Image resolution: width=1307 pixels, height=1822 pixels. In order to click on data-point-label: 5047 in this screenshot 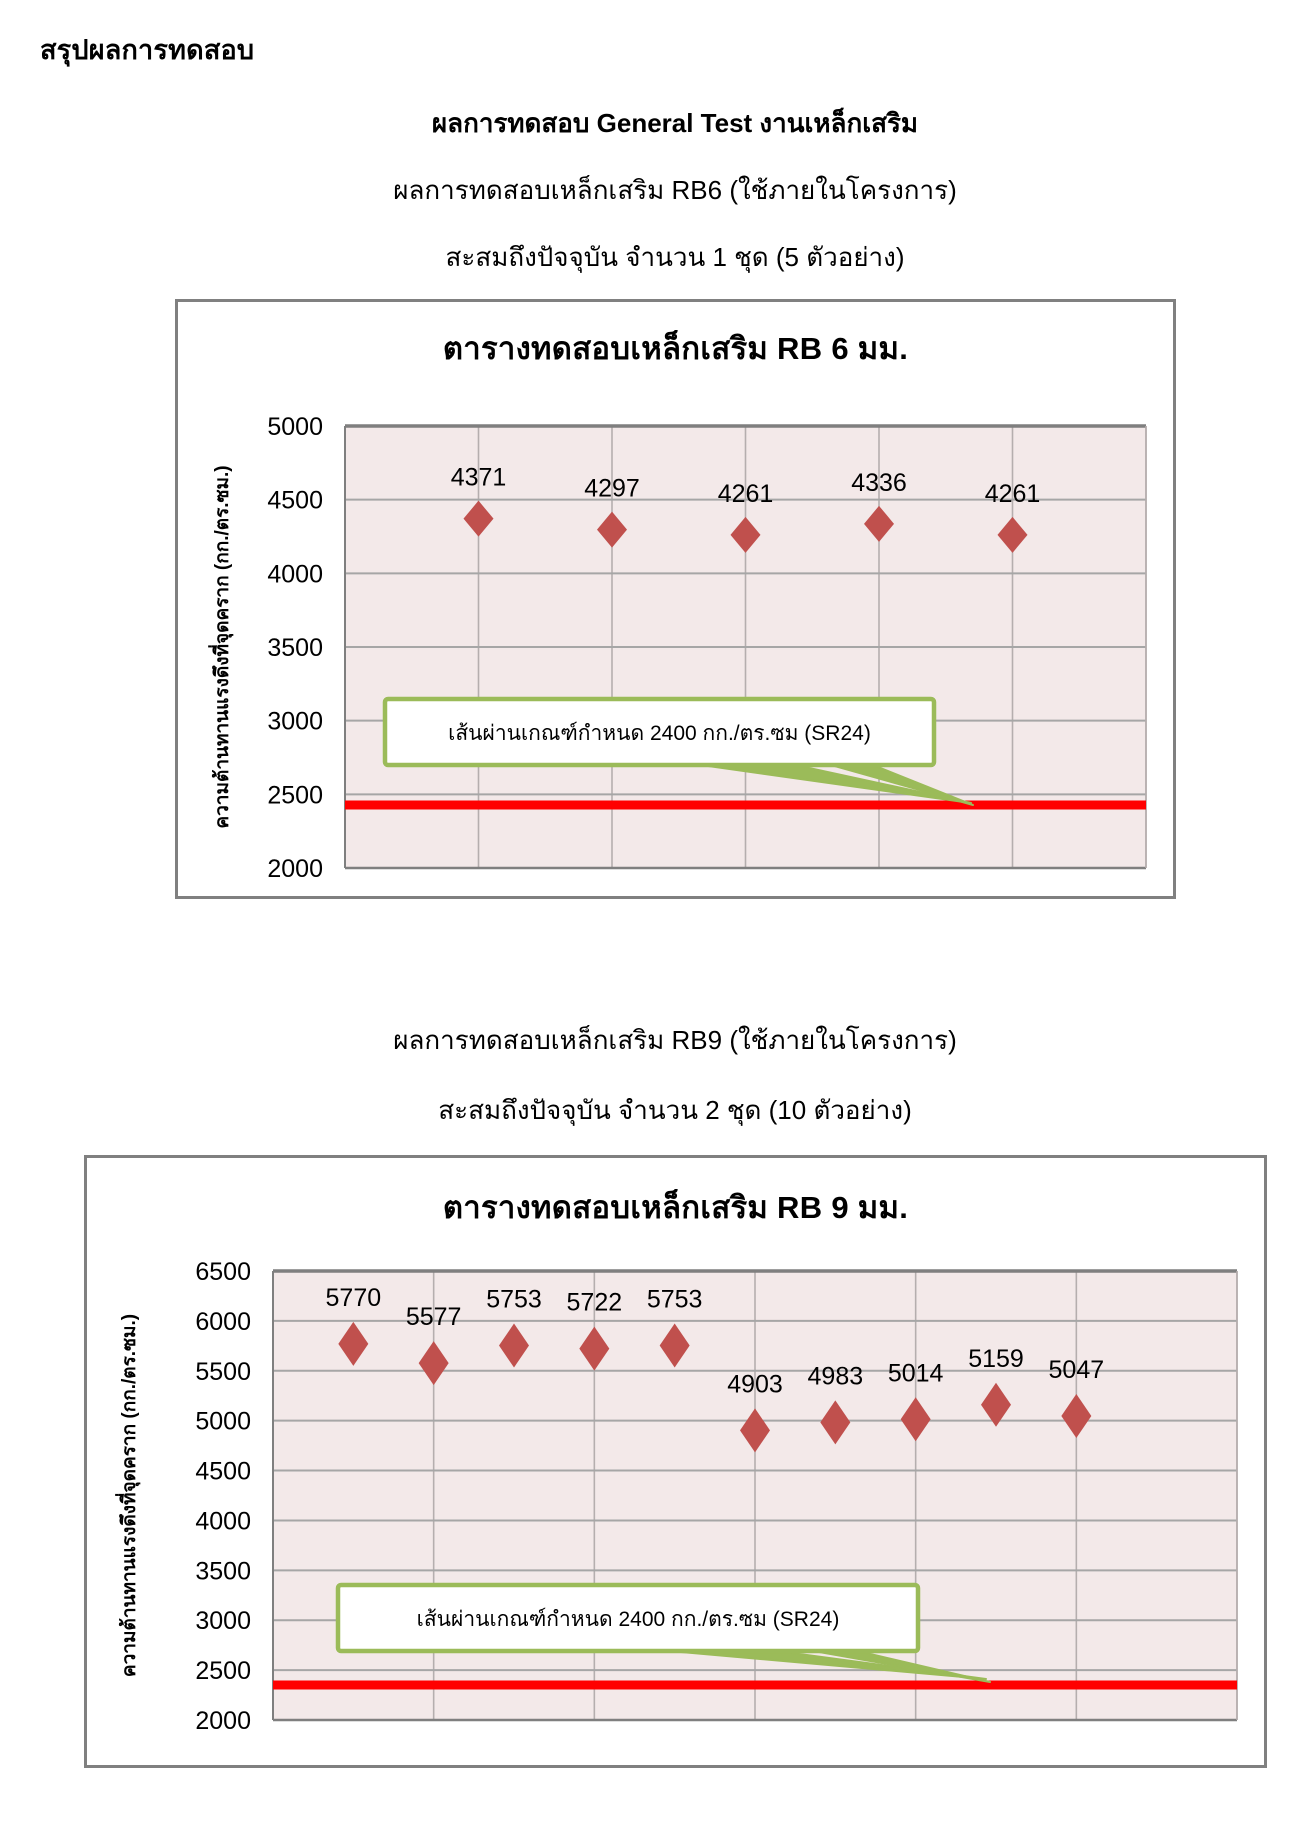, I will do `click(1077, 1370)`.